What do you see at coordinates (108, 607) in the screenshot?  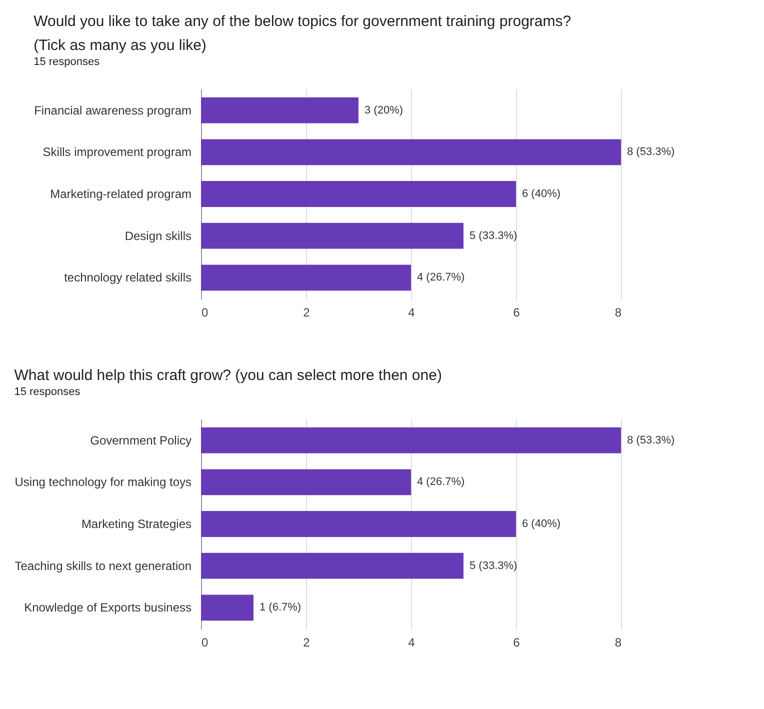 I see `y-tick-label: Knowledge of Exports business` at bounding box center [108, 607].